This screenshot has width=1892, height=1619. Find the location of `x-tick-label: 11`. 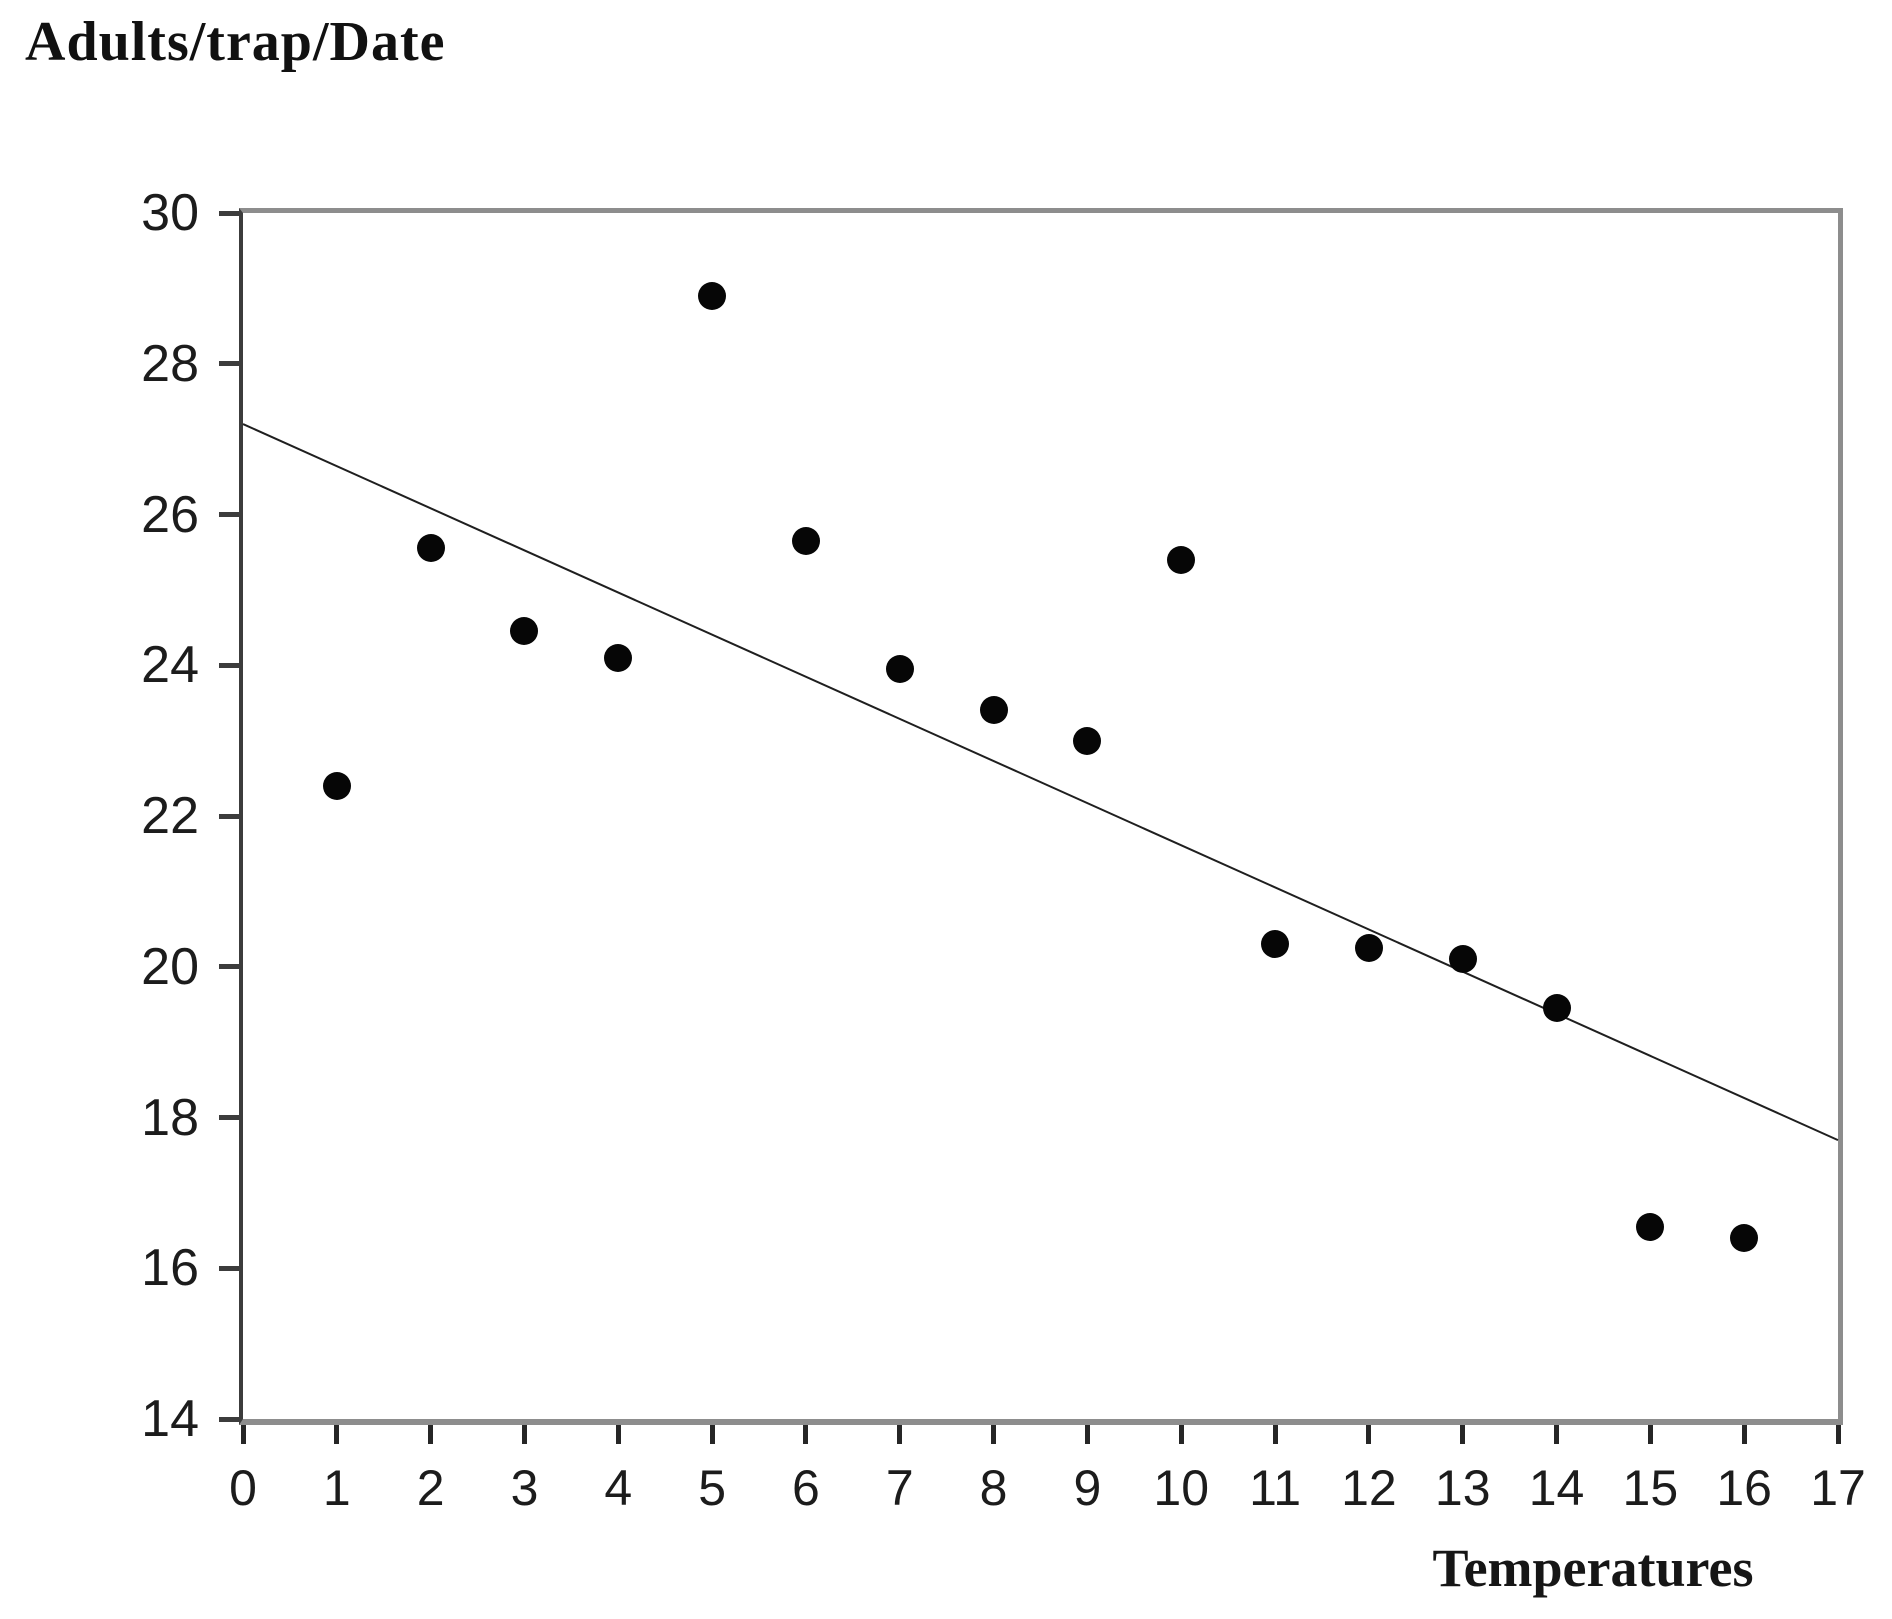

x-tick-label: 11 is located at coordinates (1275, 1488).